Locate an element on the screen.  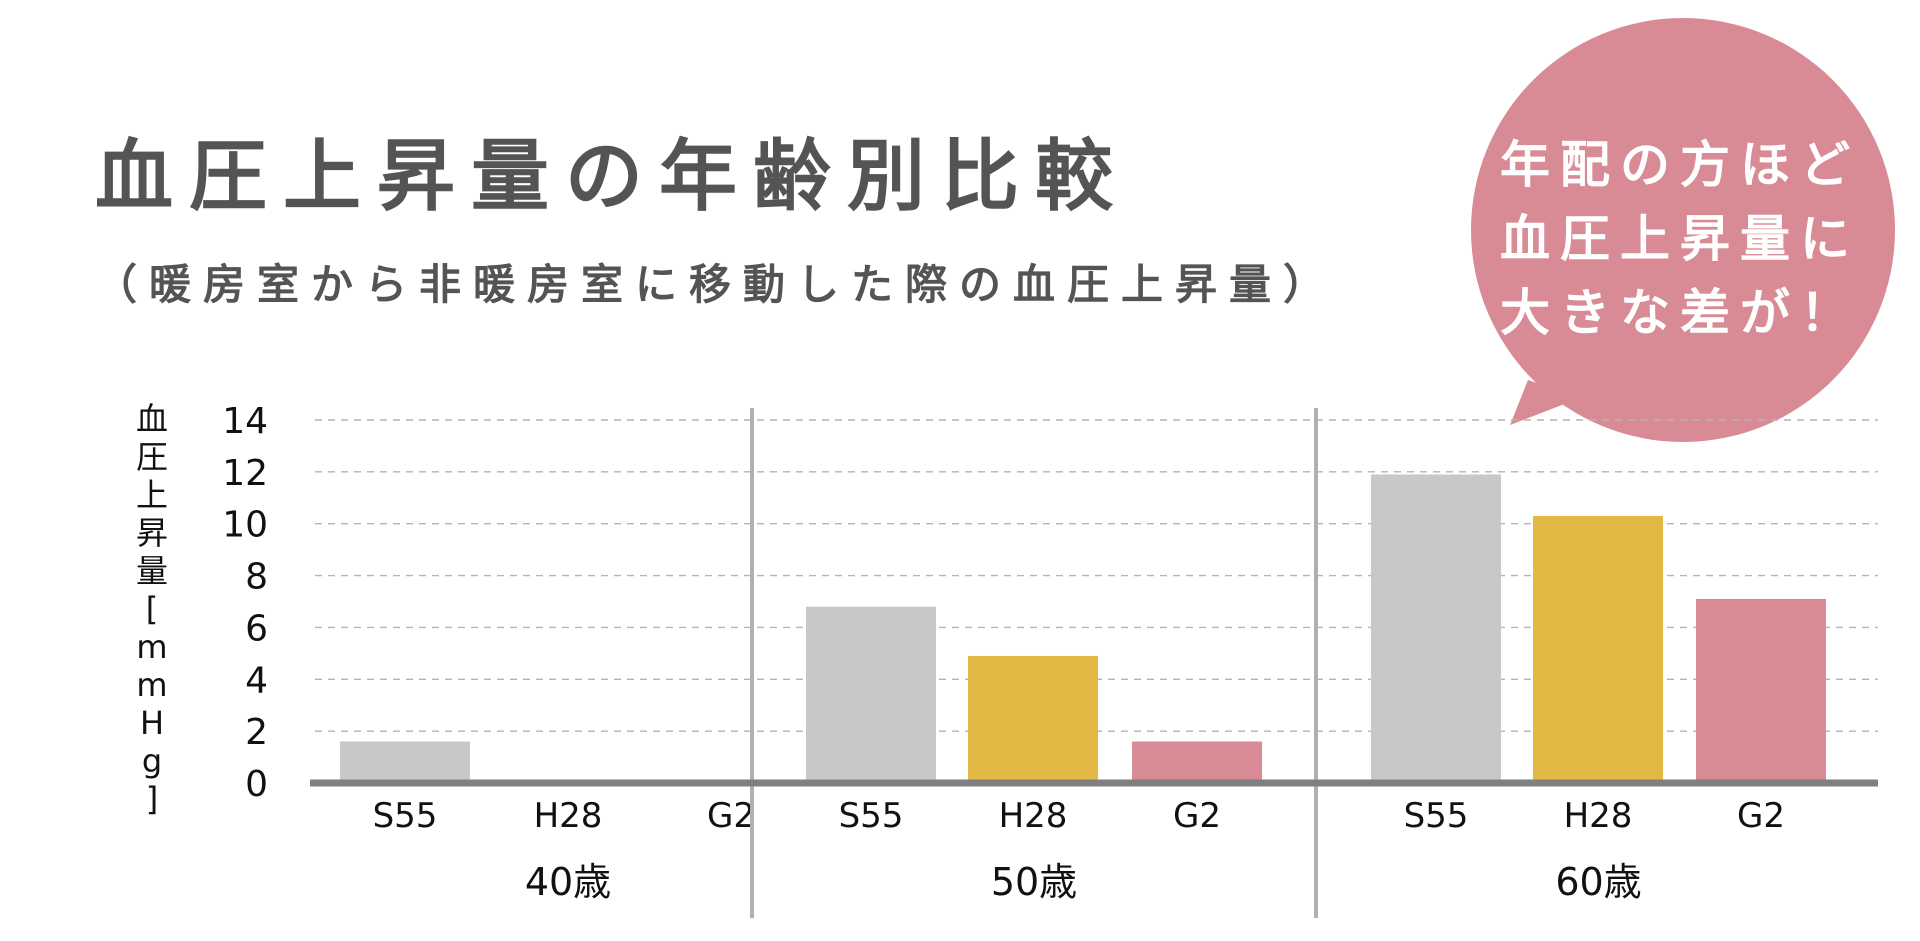
y-tick-label: 6 is located at coordinates (256, 628).